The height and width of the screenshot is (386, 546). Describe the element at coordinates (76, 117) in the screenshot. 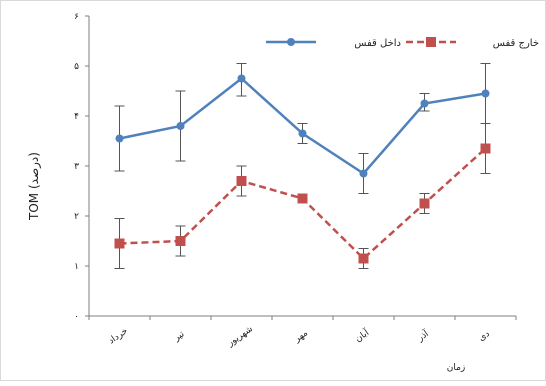

I see `y-tick-label: ۴` at that location.